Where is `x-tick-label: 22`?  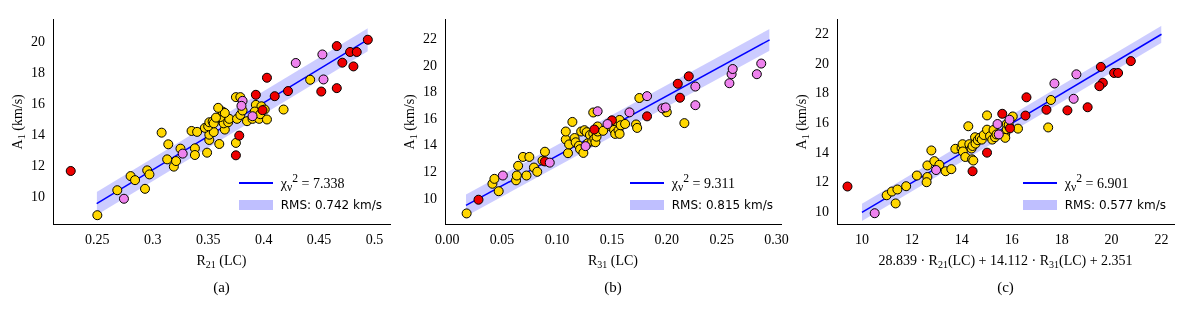
x-tick-label: 22 is located at coordinates (1161, 240).